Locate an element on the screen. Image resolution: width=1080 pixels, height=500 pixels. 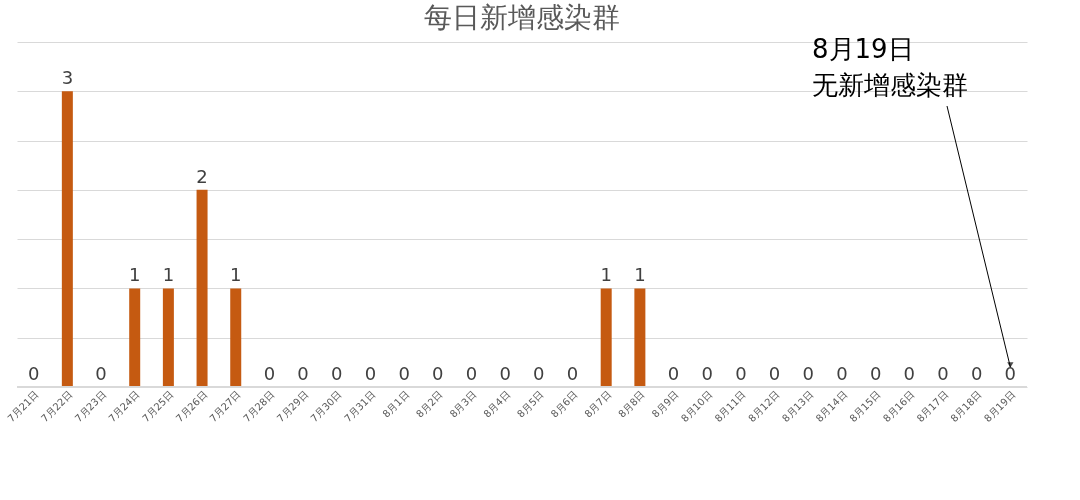
x-tick-label: 7月29日 is located at coordinates (292, 406).